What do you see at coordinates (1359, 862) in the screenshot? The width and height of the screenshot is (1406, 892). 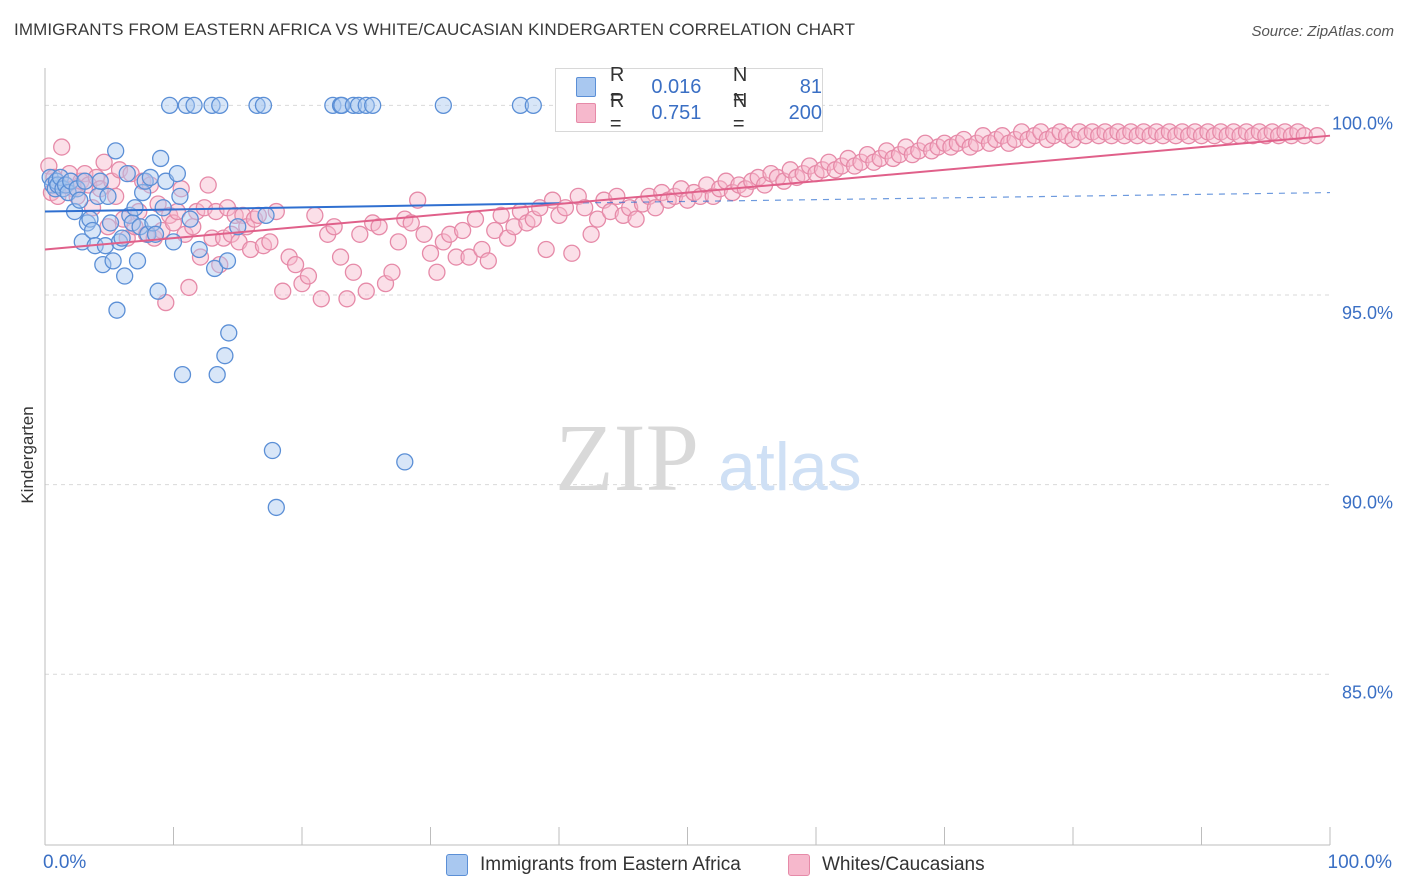 I see `x-tick-label-max: 100.0%` at bounding box center [1359, 862].